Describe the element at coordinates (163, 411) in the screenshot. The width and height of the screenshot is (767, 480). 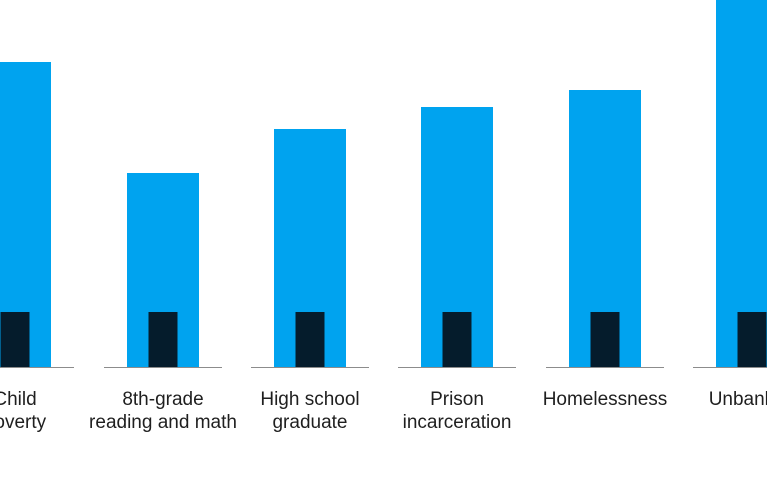
I see `category-label-1: 8th-grade reading and math` at that location.